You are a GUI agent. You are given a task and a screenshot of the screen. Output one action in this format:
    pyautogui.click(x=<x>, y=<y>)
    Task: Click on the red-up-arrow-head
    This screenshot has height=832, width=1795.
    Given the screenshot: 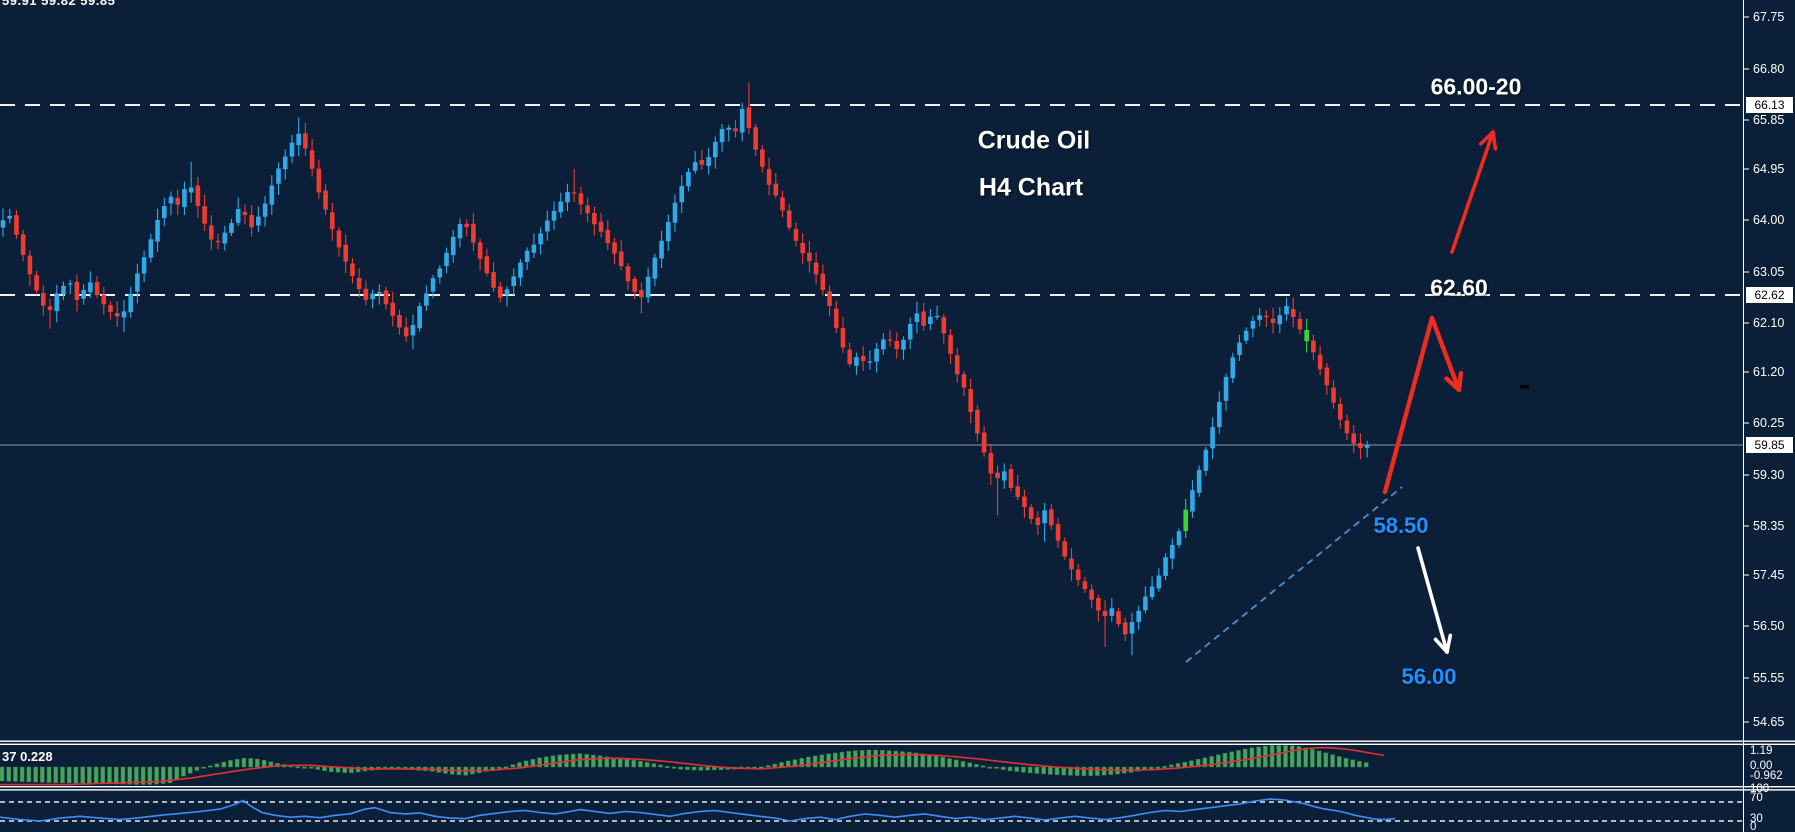 What is the action you would take?
    pyautogui.click(x=1494, y=140)
    